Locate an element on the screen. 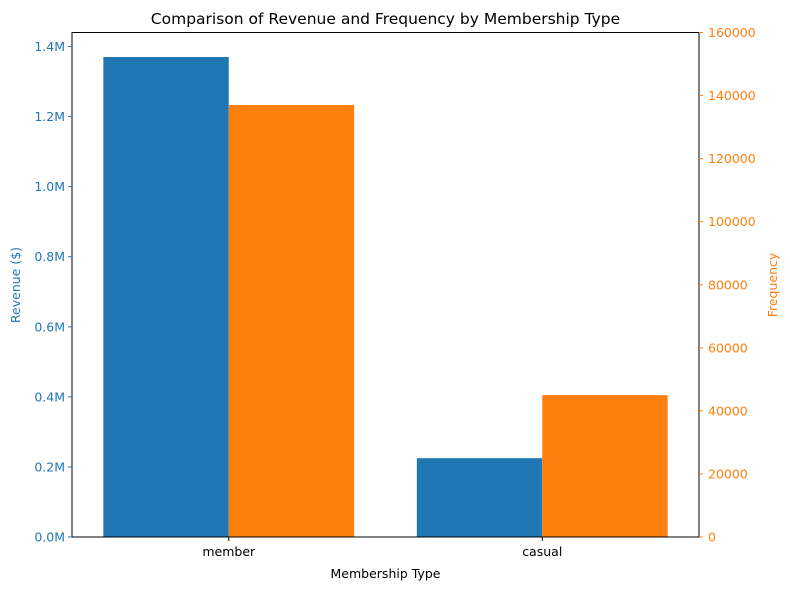  y-left-tick-label: 0.4M is located at coordinates (49, 396).